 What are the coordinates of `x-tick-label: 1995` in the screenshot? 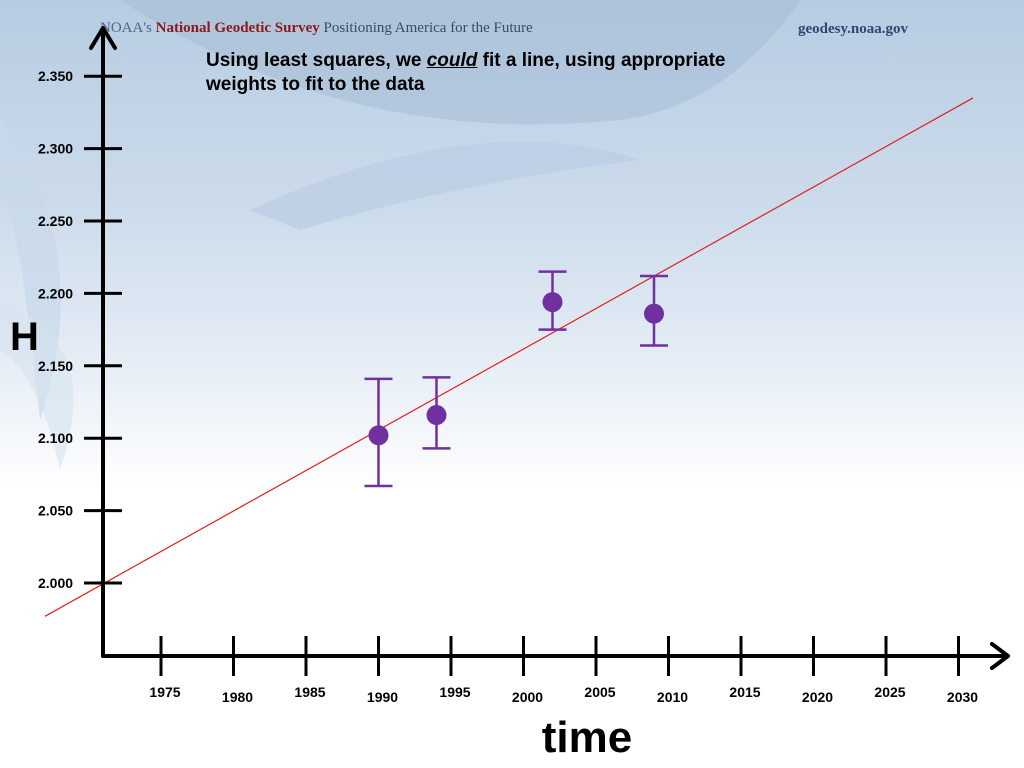 It's located at (454, 692).